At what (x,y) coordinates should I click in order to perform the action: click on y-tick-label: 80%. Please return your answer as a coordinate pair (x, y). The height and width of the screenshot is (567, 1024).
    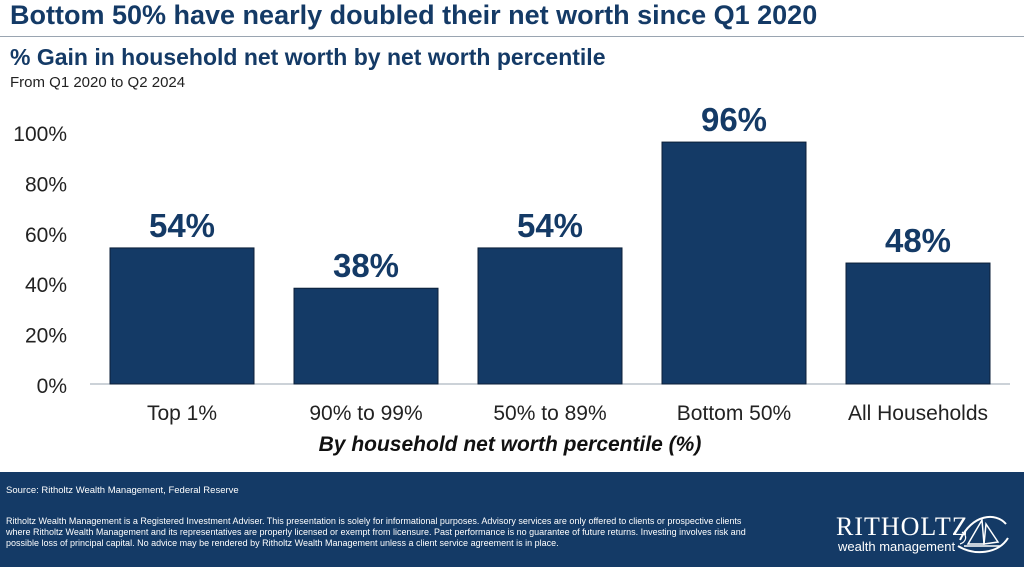
    Looking at the image, I should click on (46, 184).